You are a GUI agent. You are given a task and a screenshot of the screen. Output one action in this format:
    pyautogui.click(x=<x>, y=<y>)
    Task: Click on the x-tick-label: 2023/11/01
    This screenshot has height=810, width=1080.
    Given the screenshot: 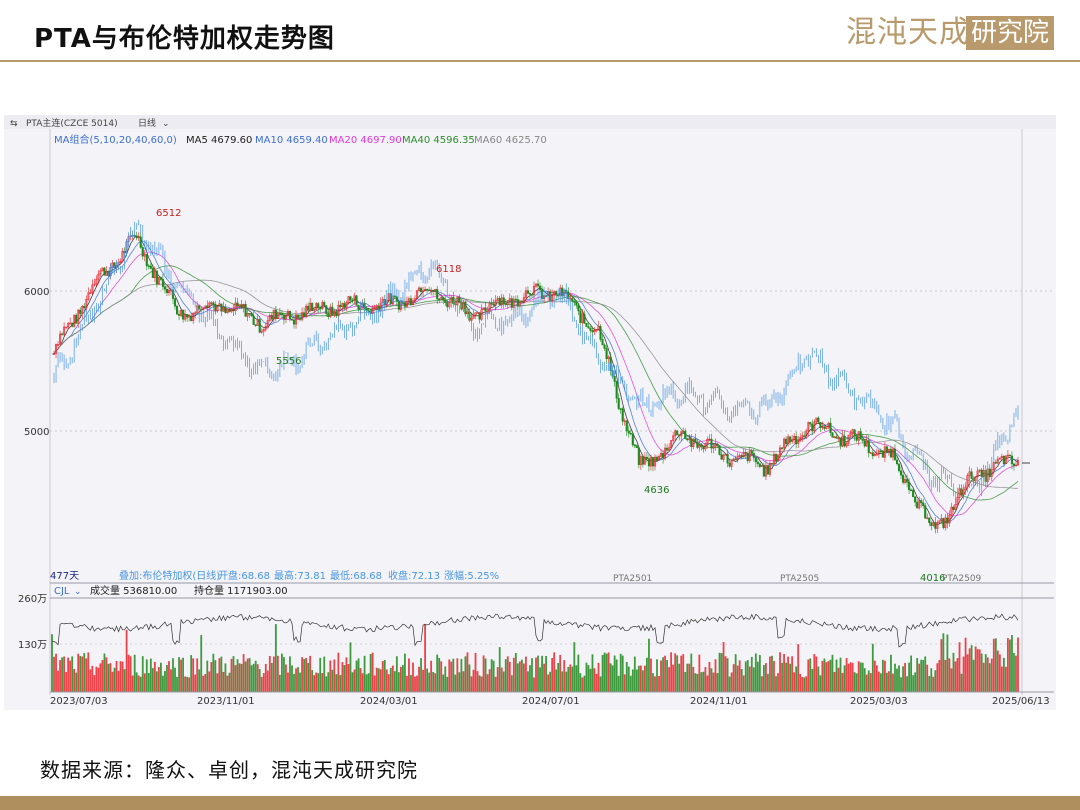 What is the action you would take?
    pyautogui.click(x=226, y=701)
    